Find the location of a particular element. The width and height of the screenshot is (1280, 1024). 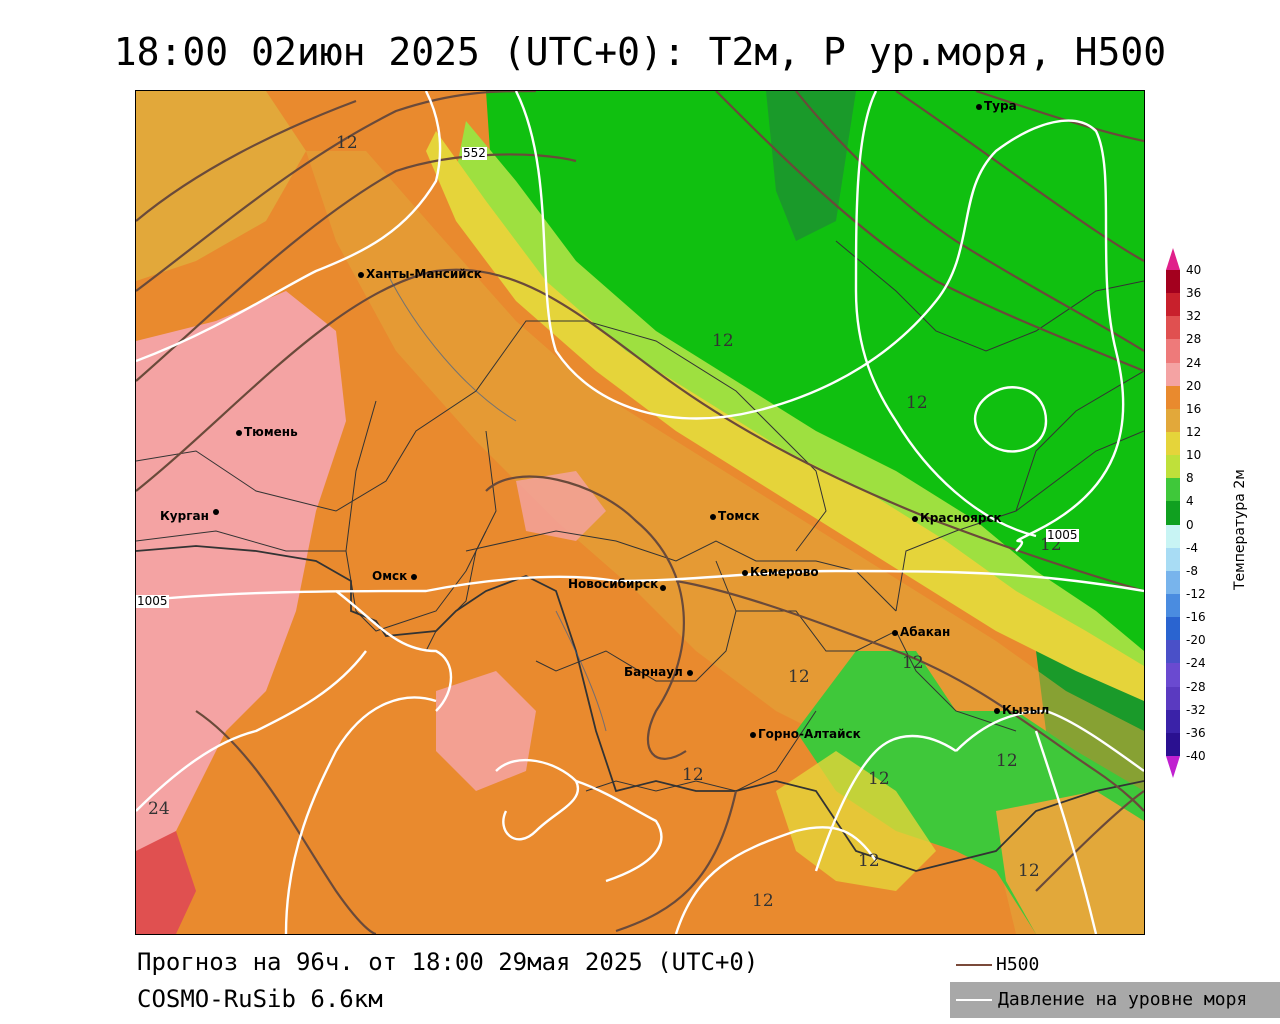

h500-contour-label: 552 is located at coordinates (474, 153).